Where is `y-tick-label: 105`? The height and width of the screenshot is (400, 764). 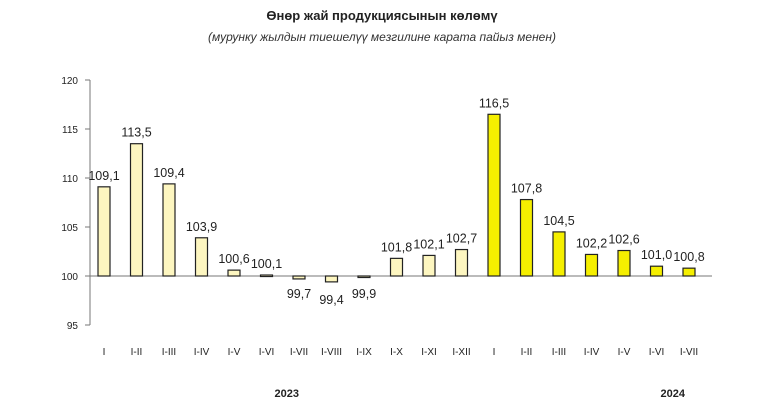 y-tick-label: 105 is located at coordinates (69, 228).